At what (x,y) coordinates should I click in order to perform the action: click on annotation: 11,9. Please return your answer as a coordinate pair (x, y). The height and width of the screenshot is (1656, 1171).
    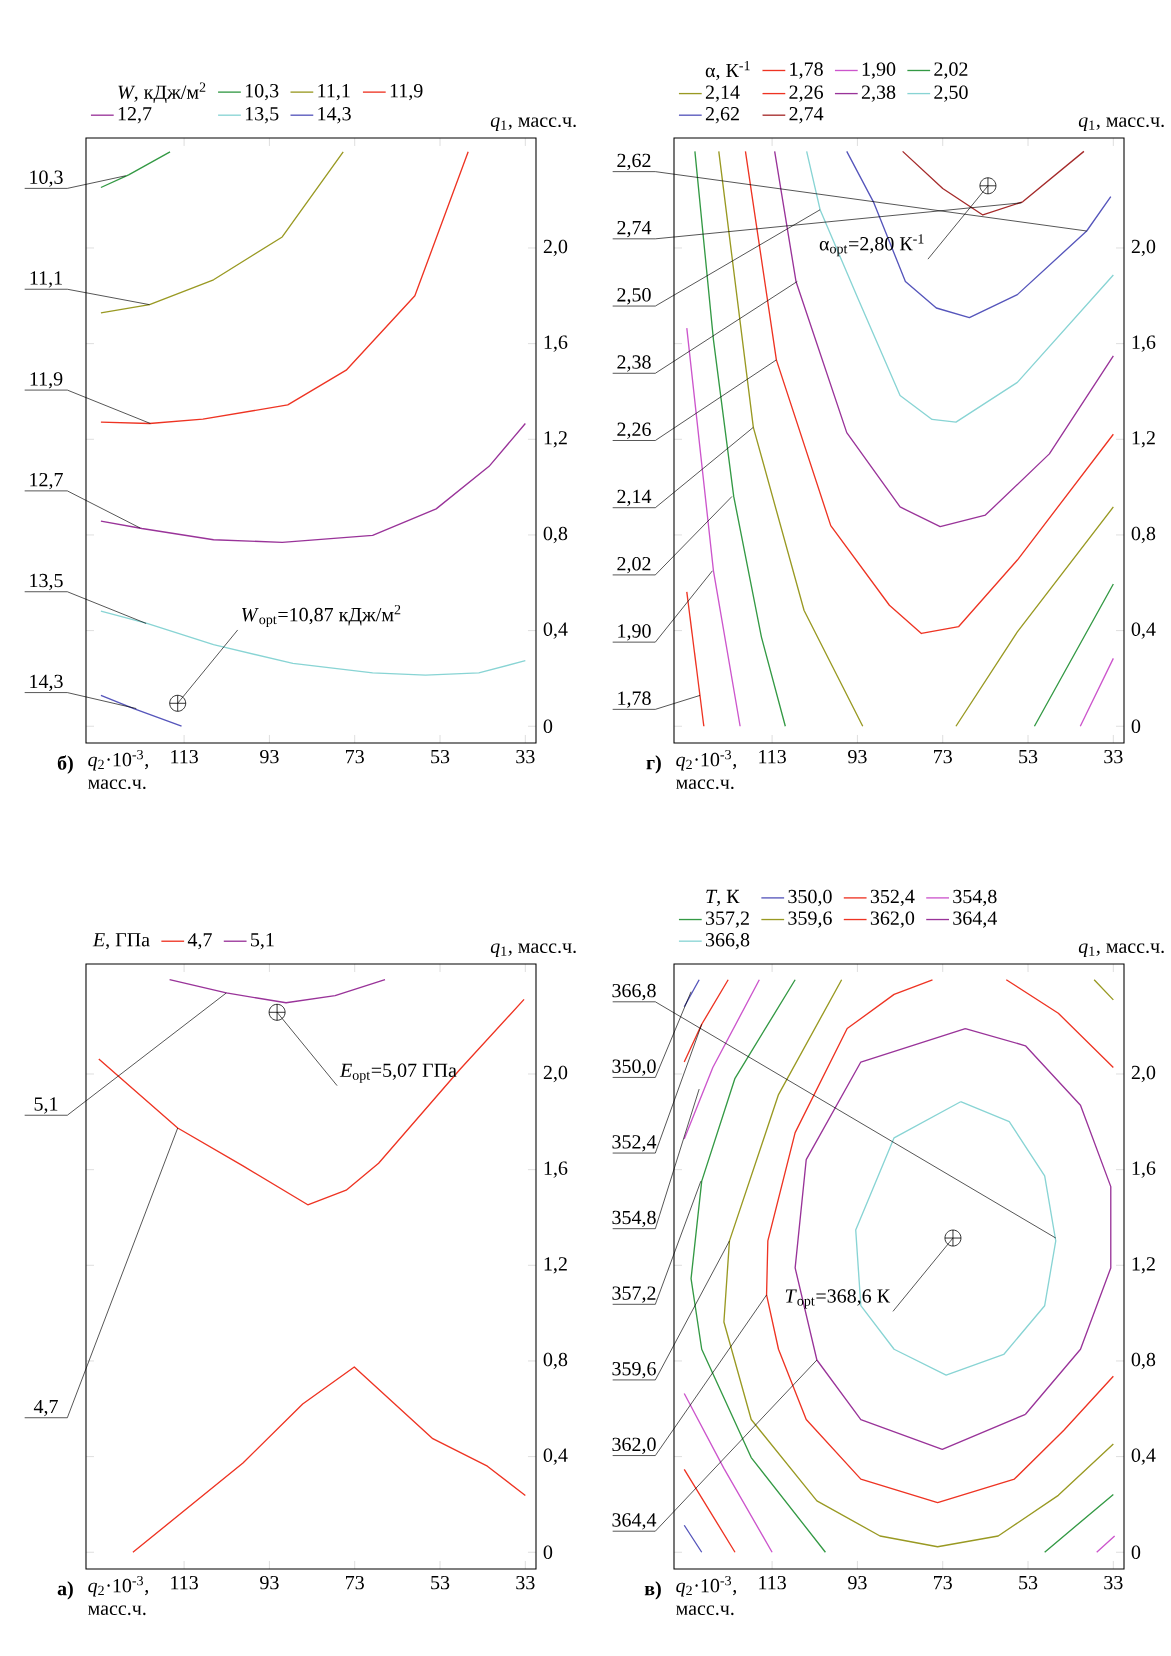
    Looking at the image, I should click on (46, 380).